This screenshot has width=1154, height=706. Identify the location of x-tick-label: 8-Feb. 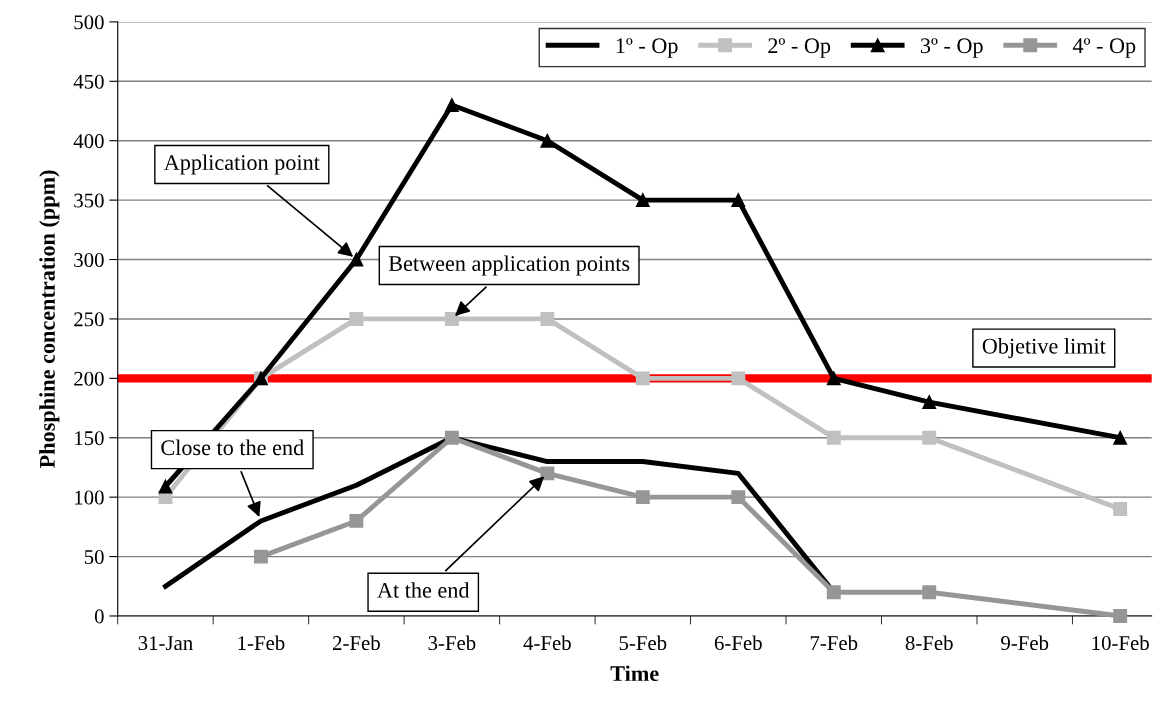
(929, 643).